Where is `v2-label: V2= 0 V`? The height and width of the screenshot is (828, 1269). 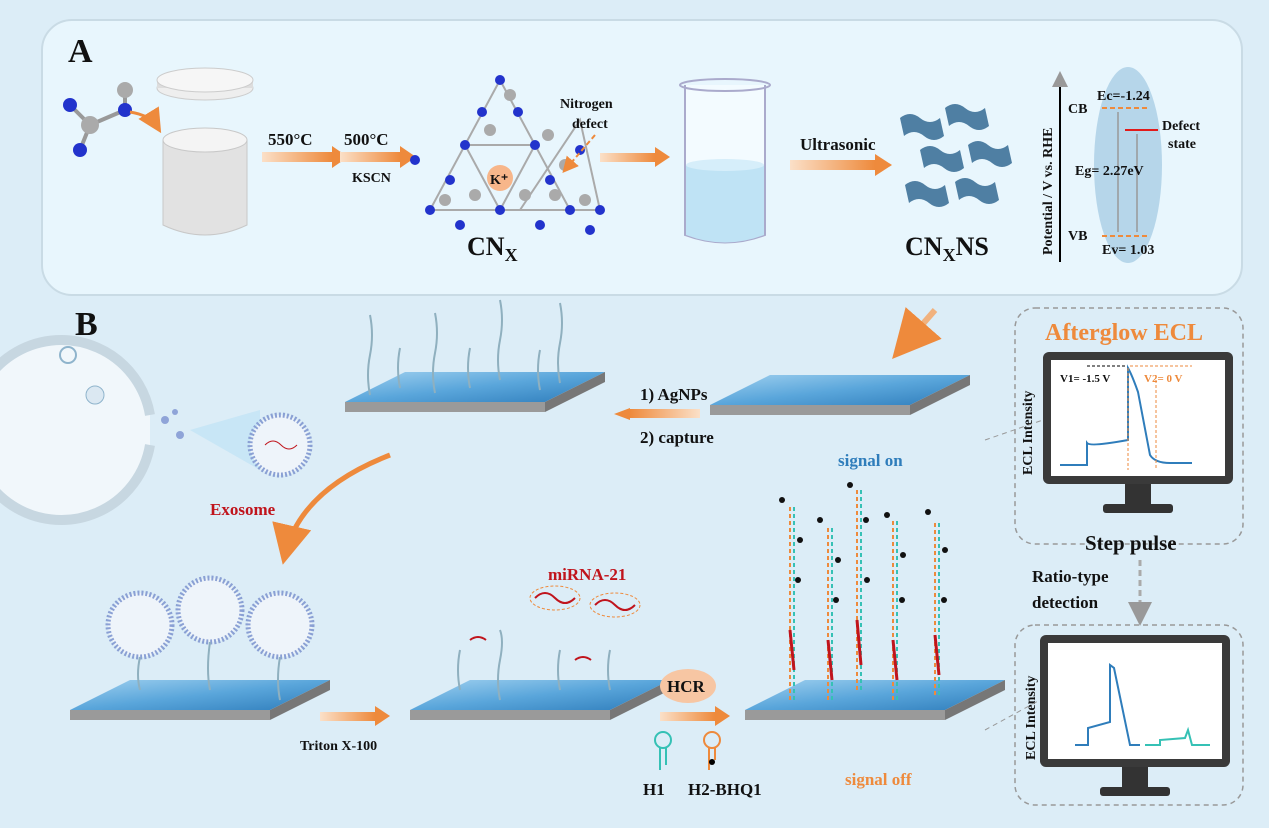
v2-label: V2= 0 V is located at coordinates (1163, 379).